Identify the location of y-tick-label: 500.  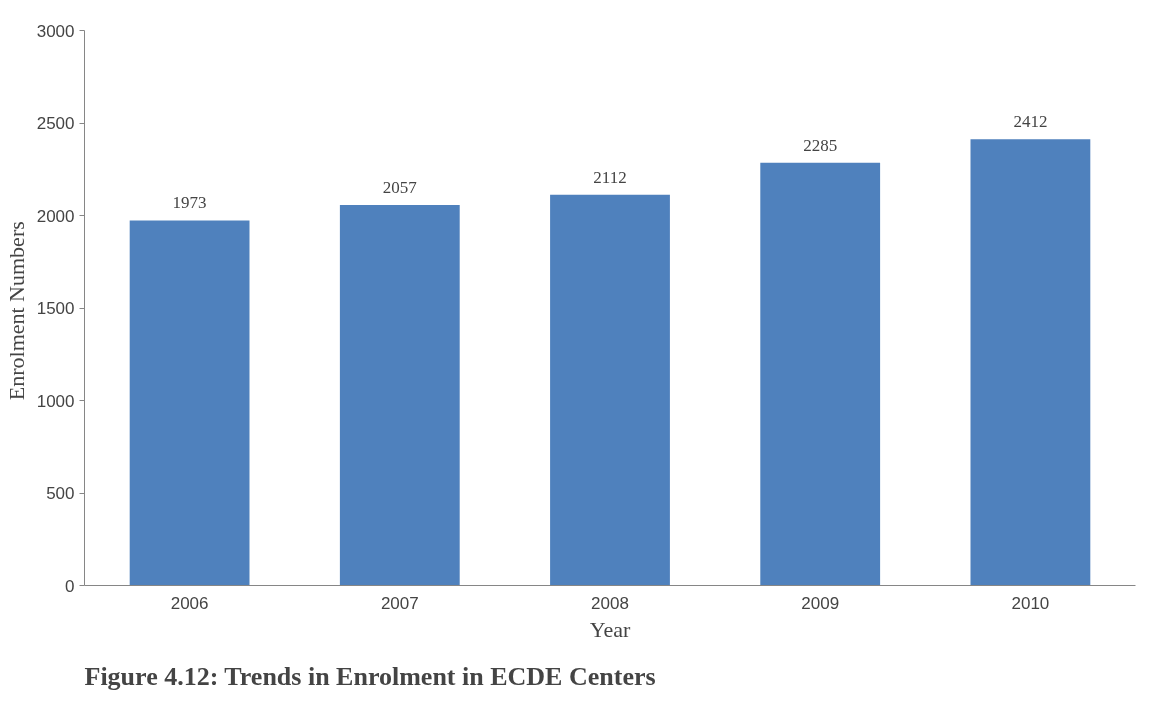
(60, 493).